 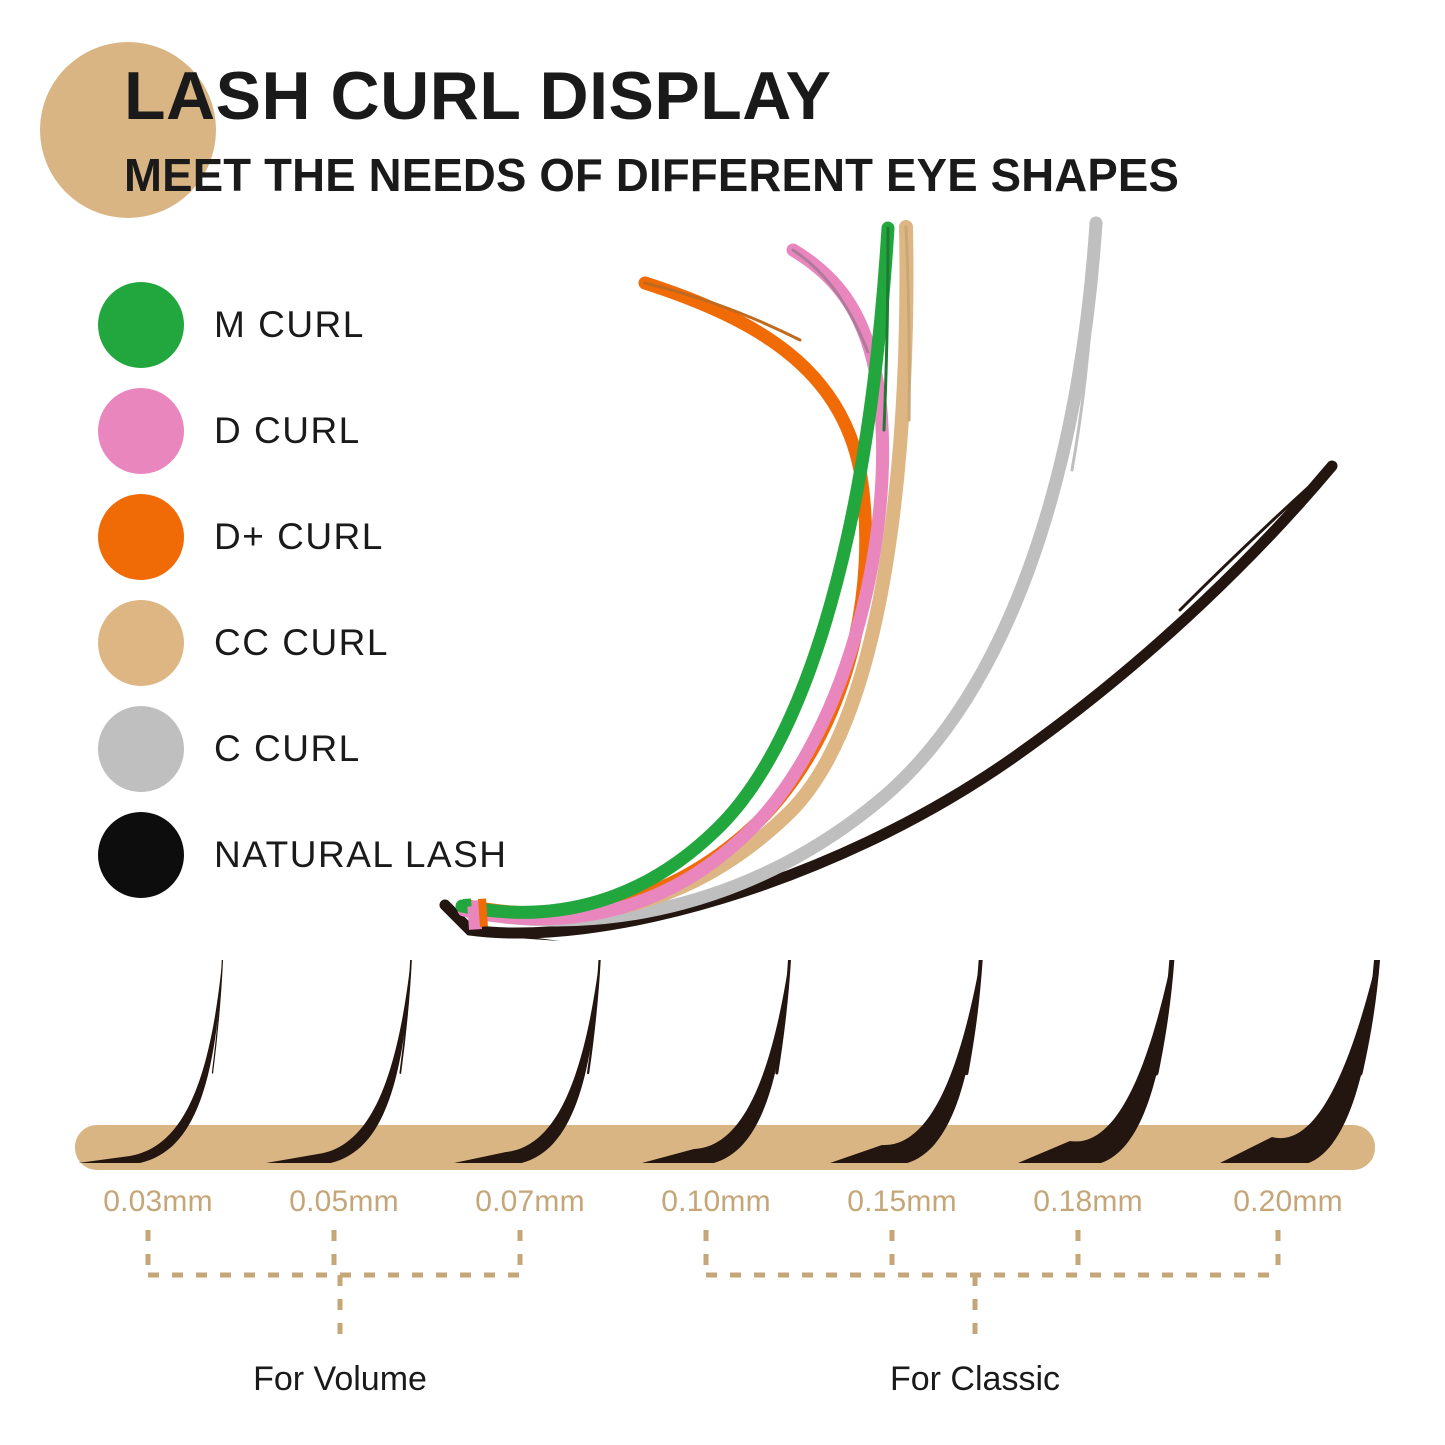 I want to click on legend-item: NATURAL LASH, so click(x=303, y=855).